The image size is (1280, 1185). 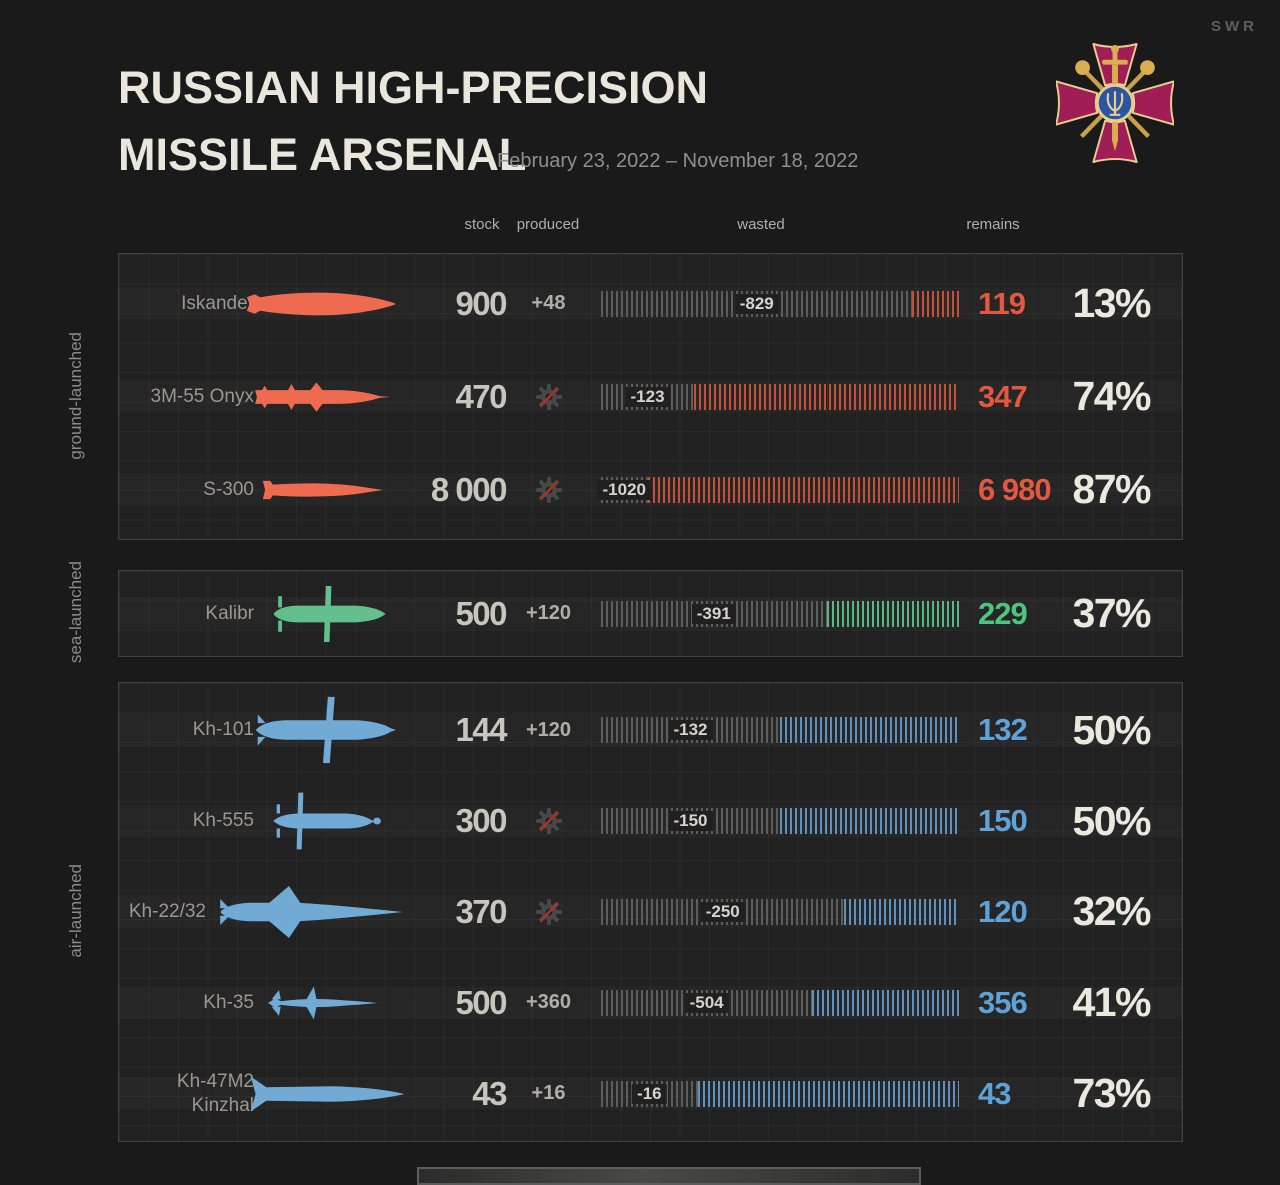 What do you see at coordinates (413, 121) in the screenshot?
I see `page-title: RUSSIAN HIGH-PRECISION MISSILE ARSENAL` at bounding box center [413, 121].